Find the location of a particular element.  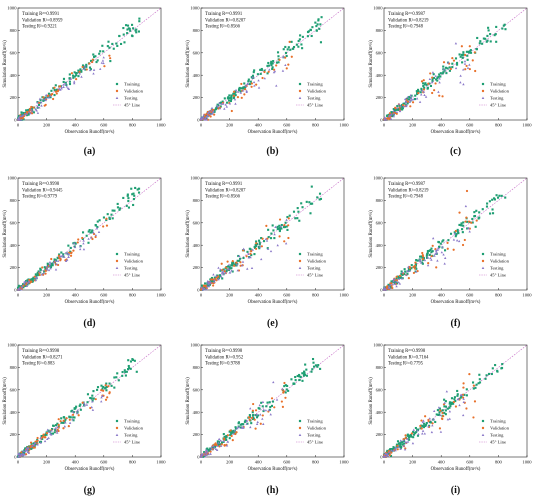

legend-label: Testing is located at coordinates (497, 435).